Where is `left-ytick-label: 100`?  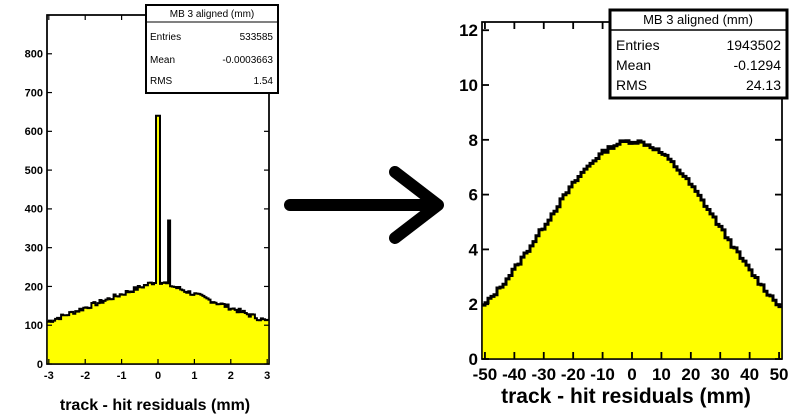
left-ytick-label: 100 is located at coordinates (34, 326).